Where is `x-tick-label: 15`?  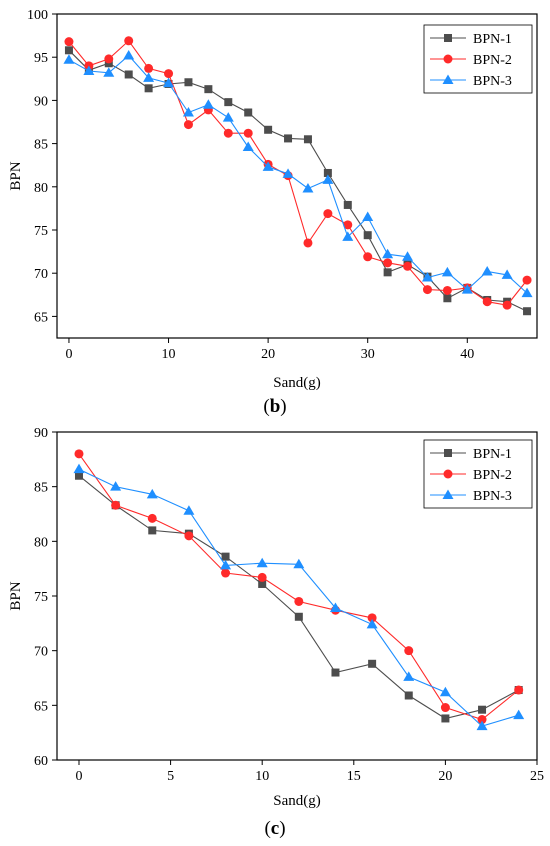 x-tick-label: 15 is located at coordinates (354, 776).